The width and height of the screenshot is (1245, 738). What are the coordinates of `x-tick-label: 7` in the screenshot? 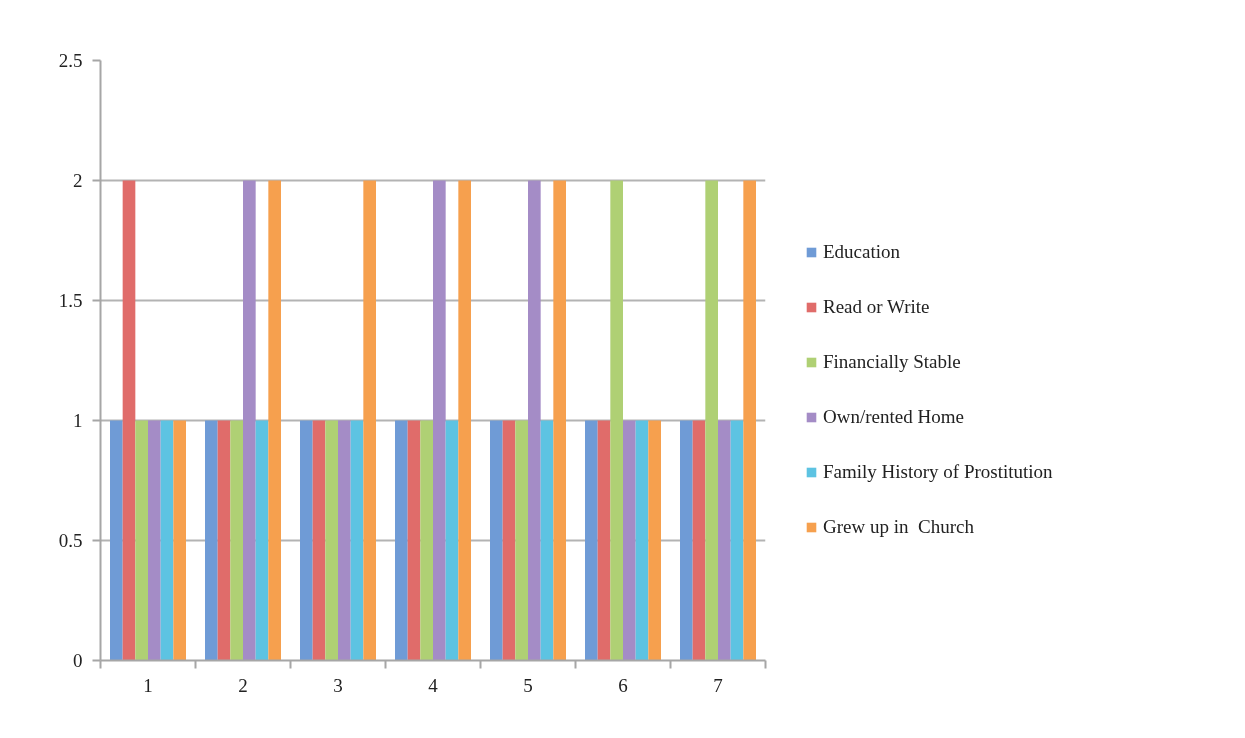 It's located at (718, 685).